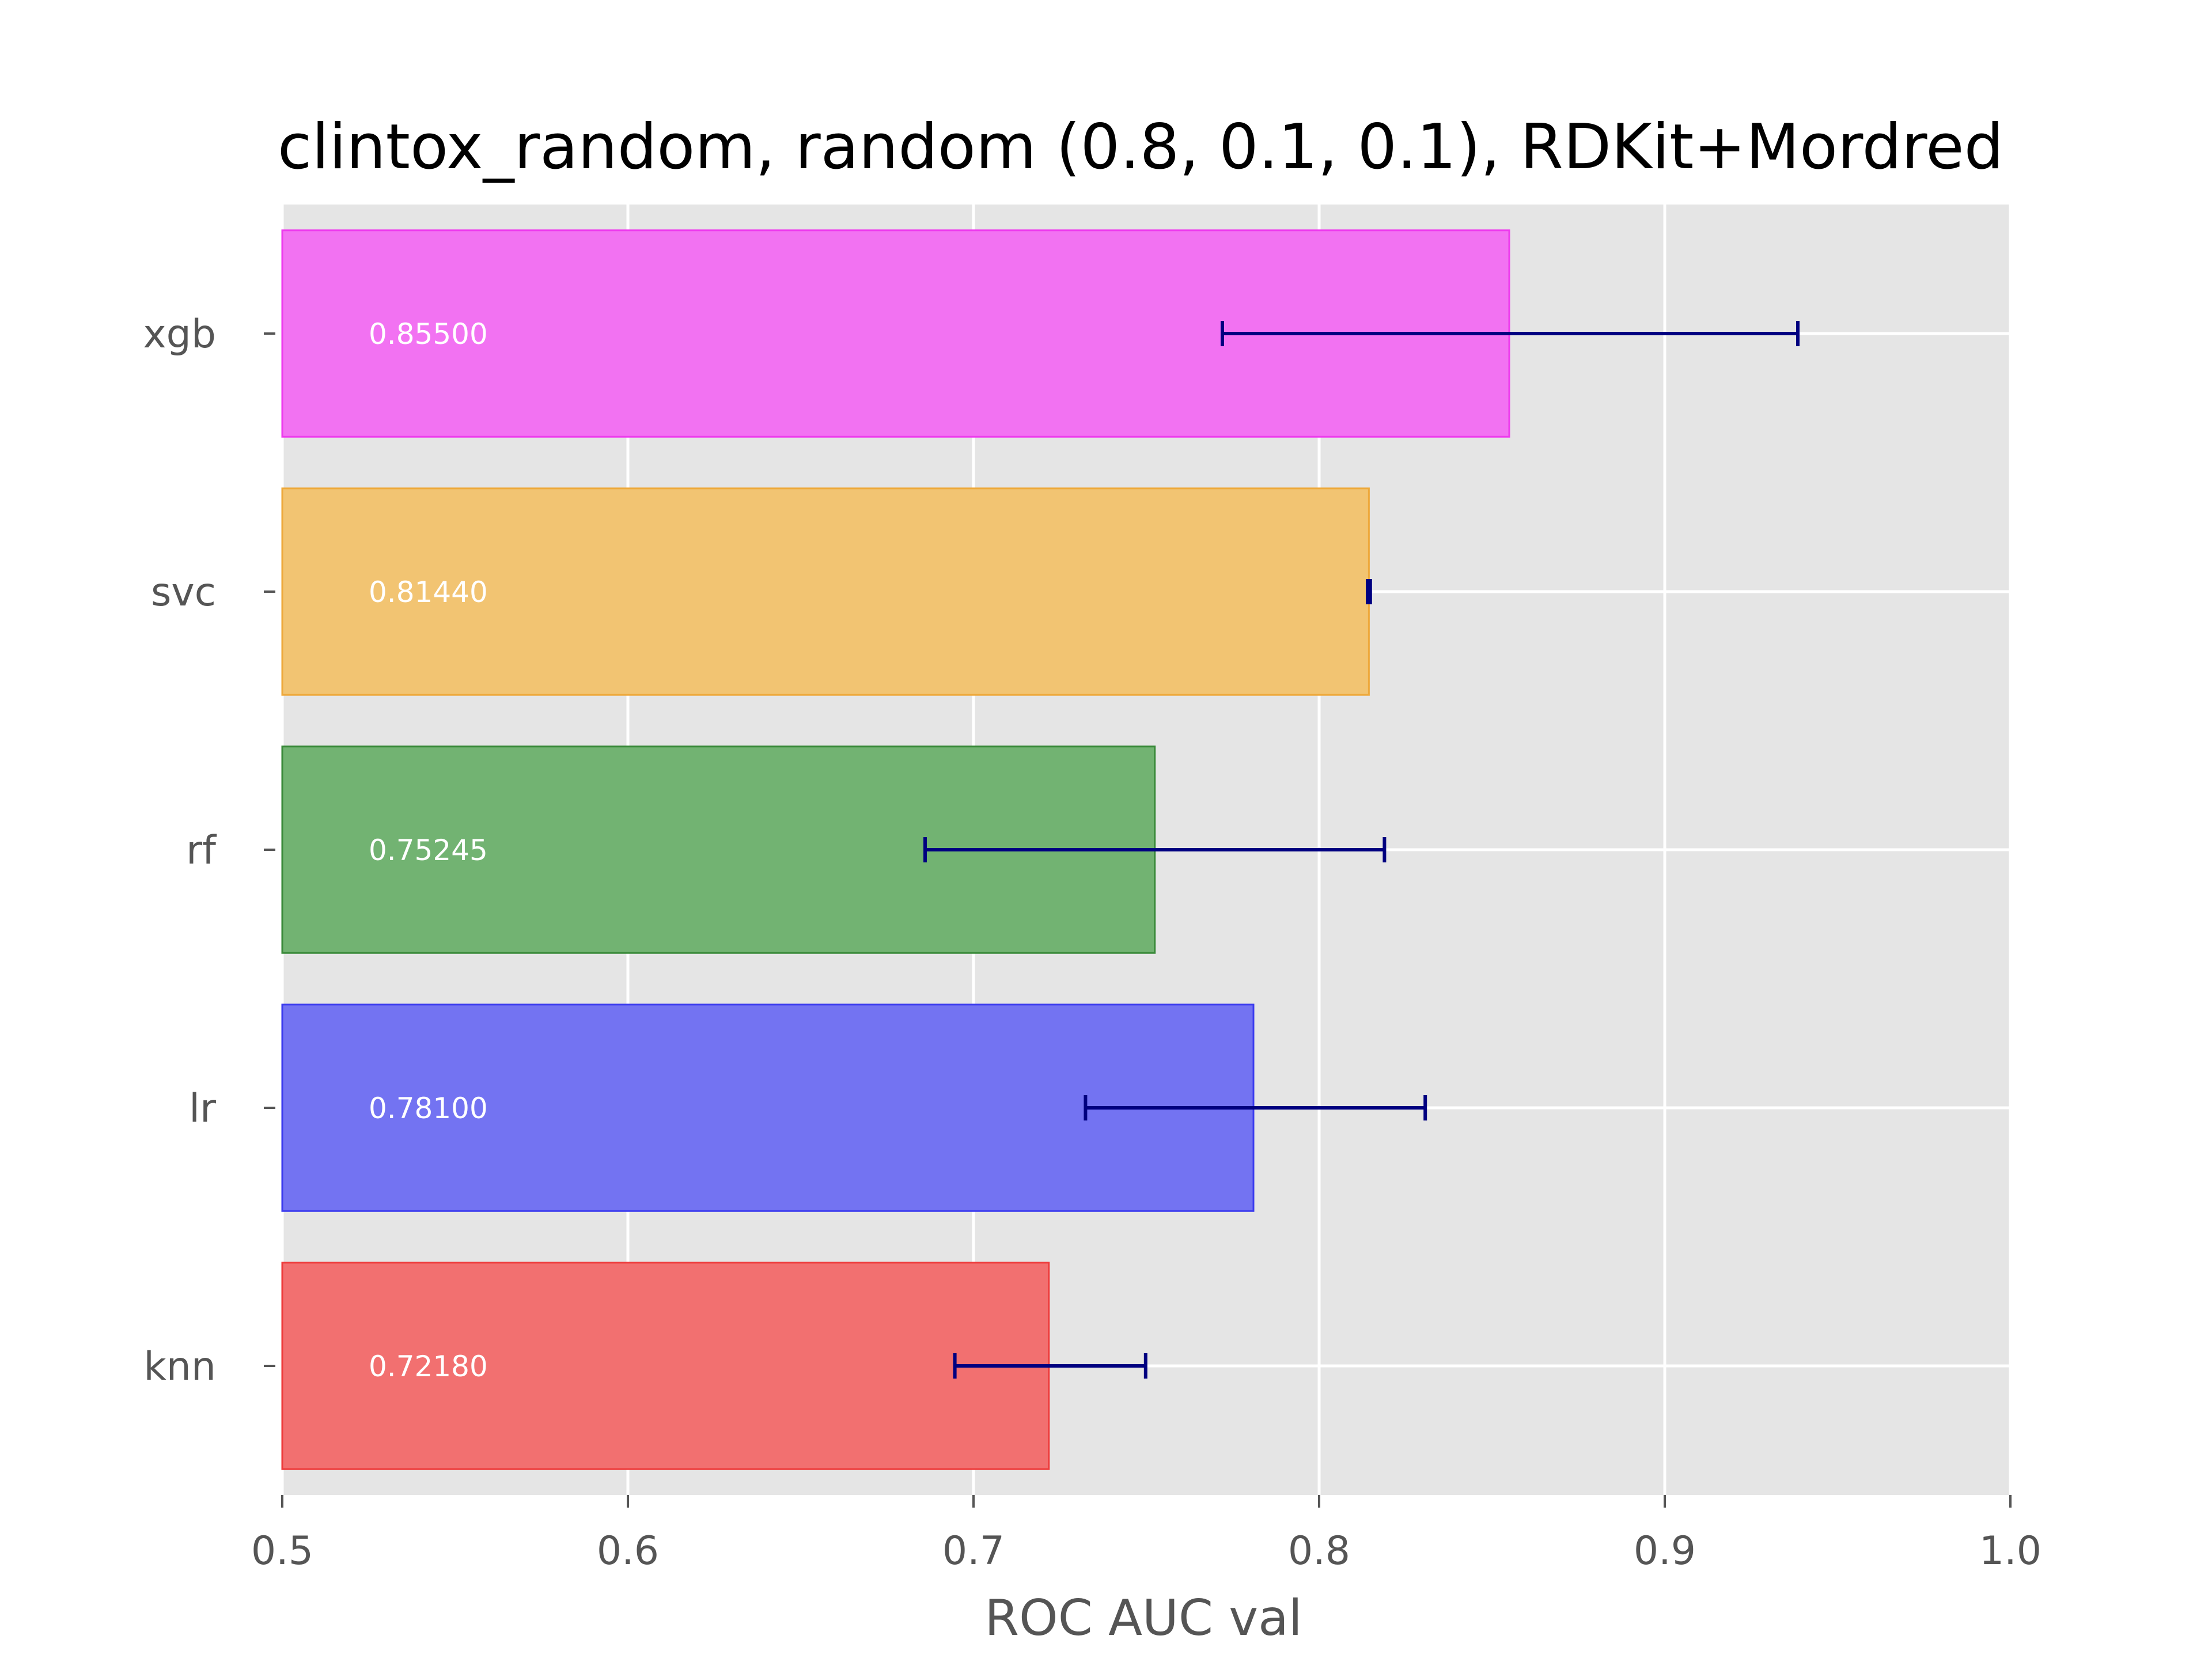 This screenshot has width=2212, height=1662. What do you see at coordinates (202, 1108) in the screenshot?
I see `y-tick-label: lr` at bounding box center [202, 1108].